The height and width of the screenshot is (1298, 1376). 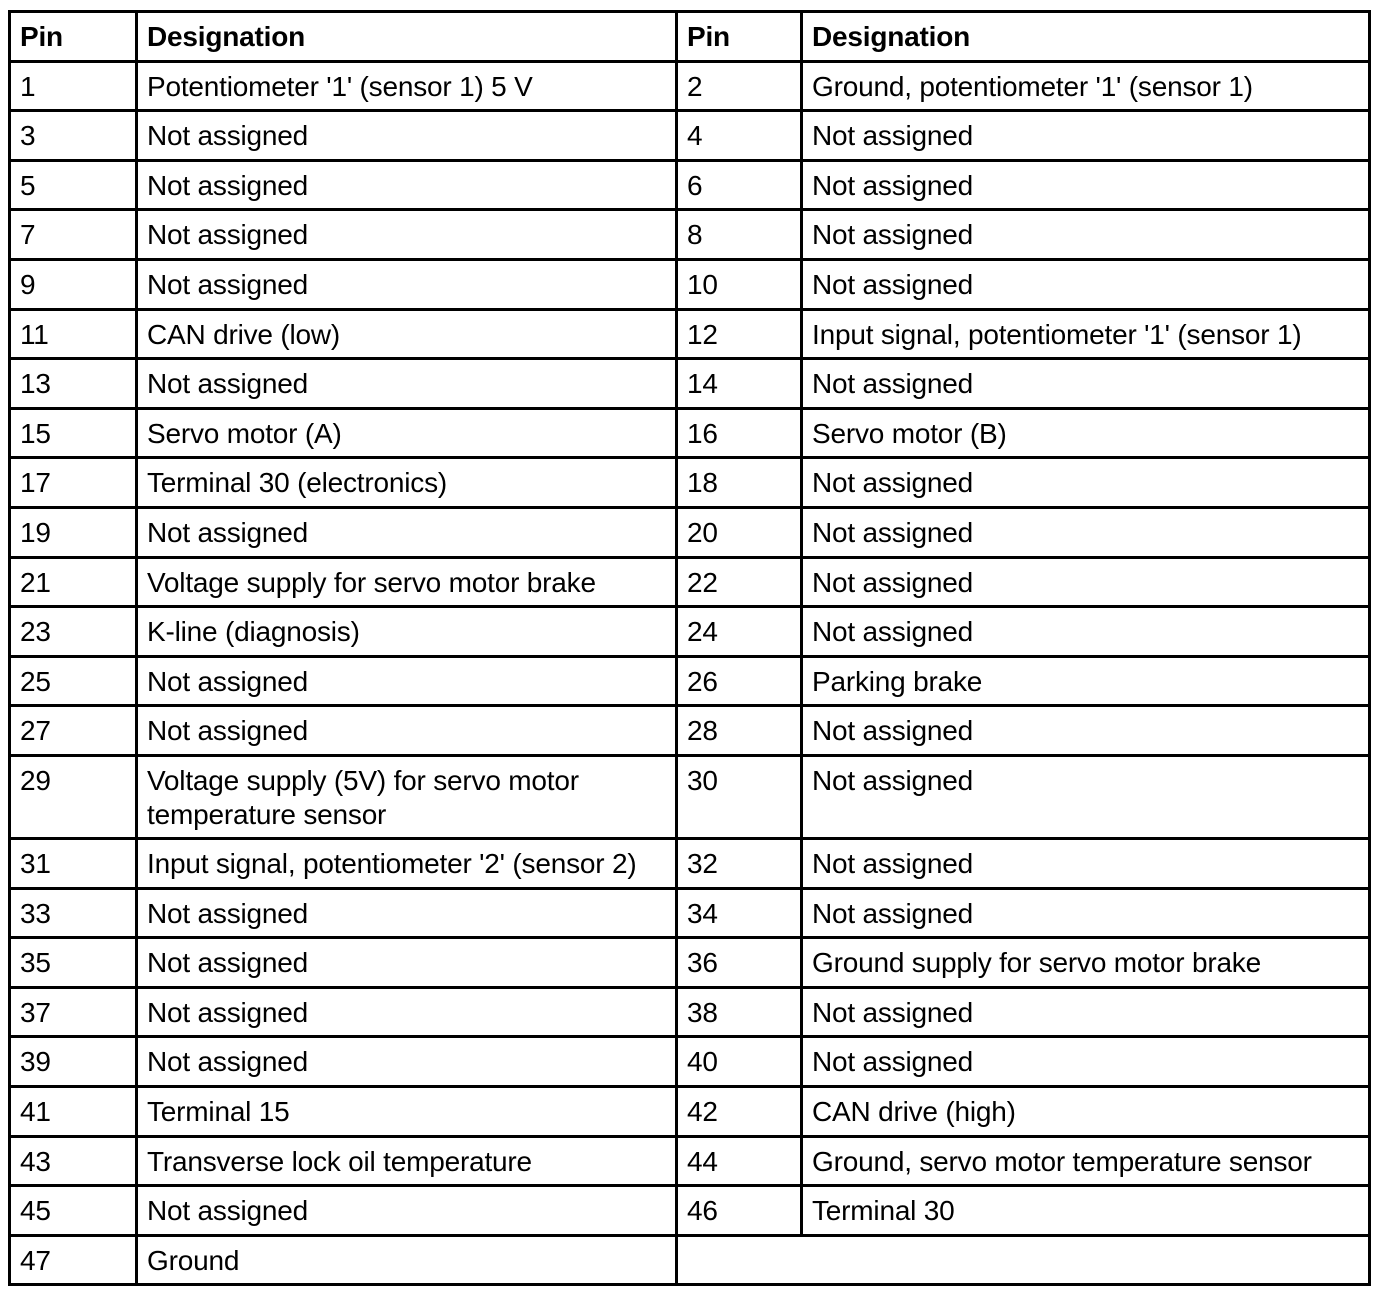 What do you see at coordinates (73, 631) in the screenshot?
I see `pin-cell: 23` at bounding box center [73, 631].